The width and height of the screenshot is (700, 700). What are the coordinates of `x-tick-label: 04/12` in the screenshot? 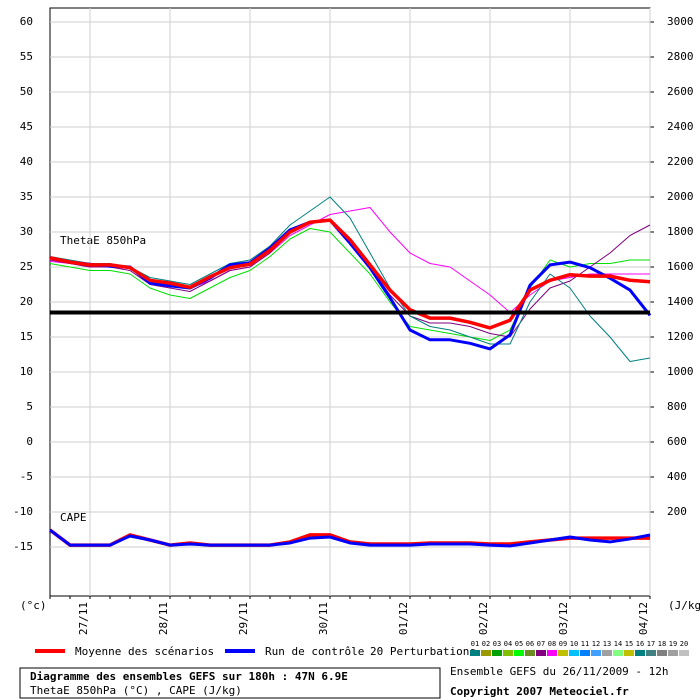 It's located at (643, 618).